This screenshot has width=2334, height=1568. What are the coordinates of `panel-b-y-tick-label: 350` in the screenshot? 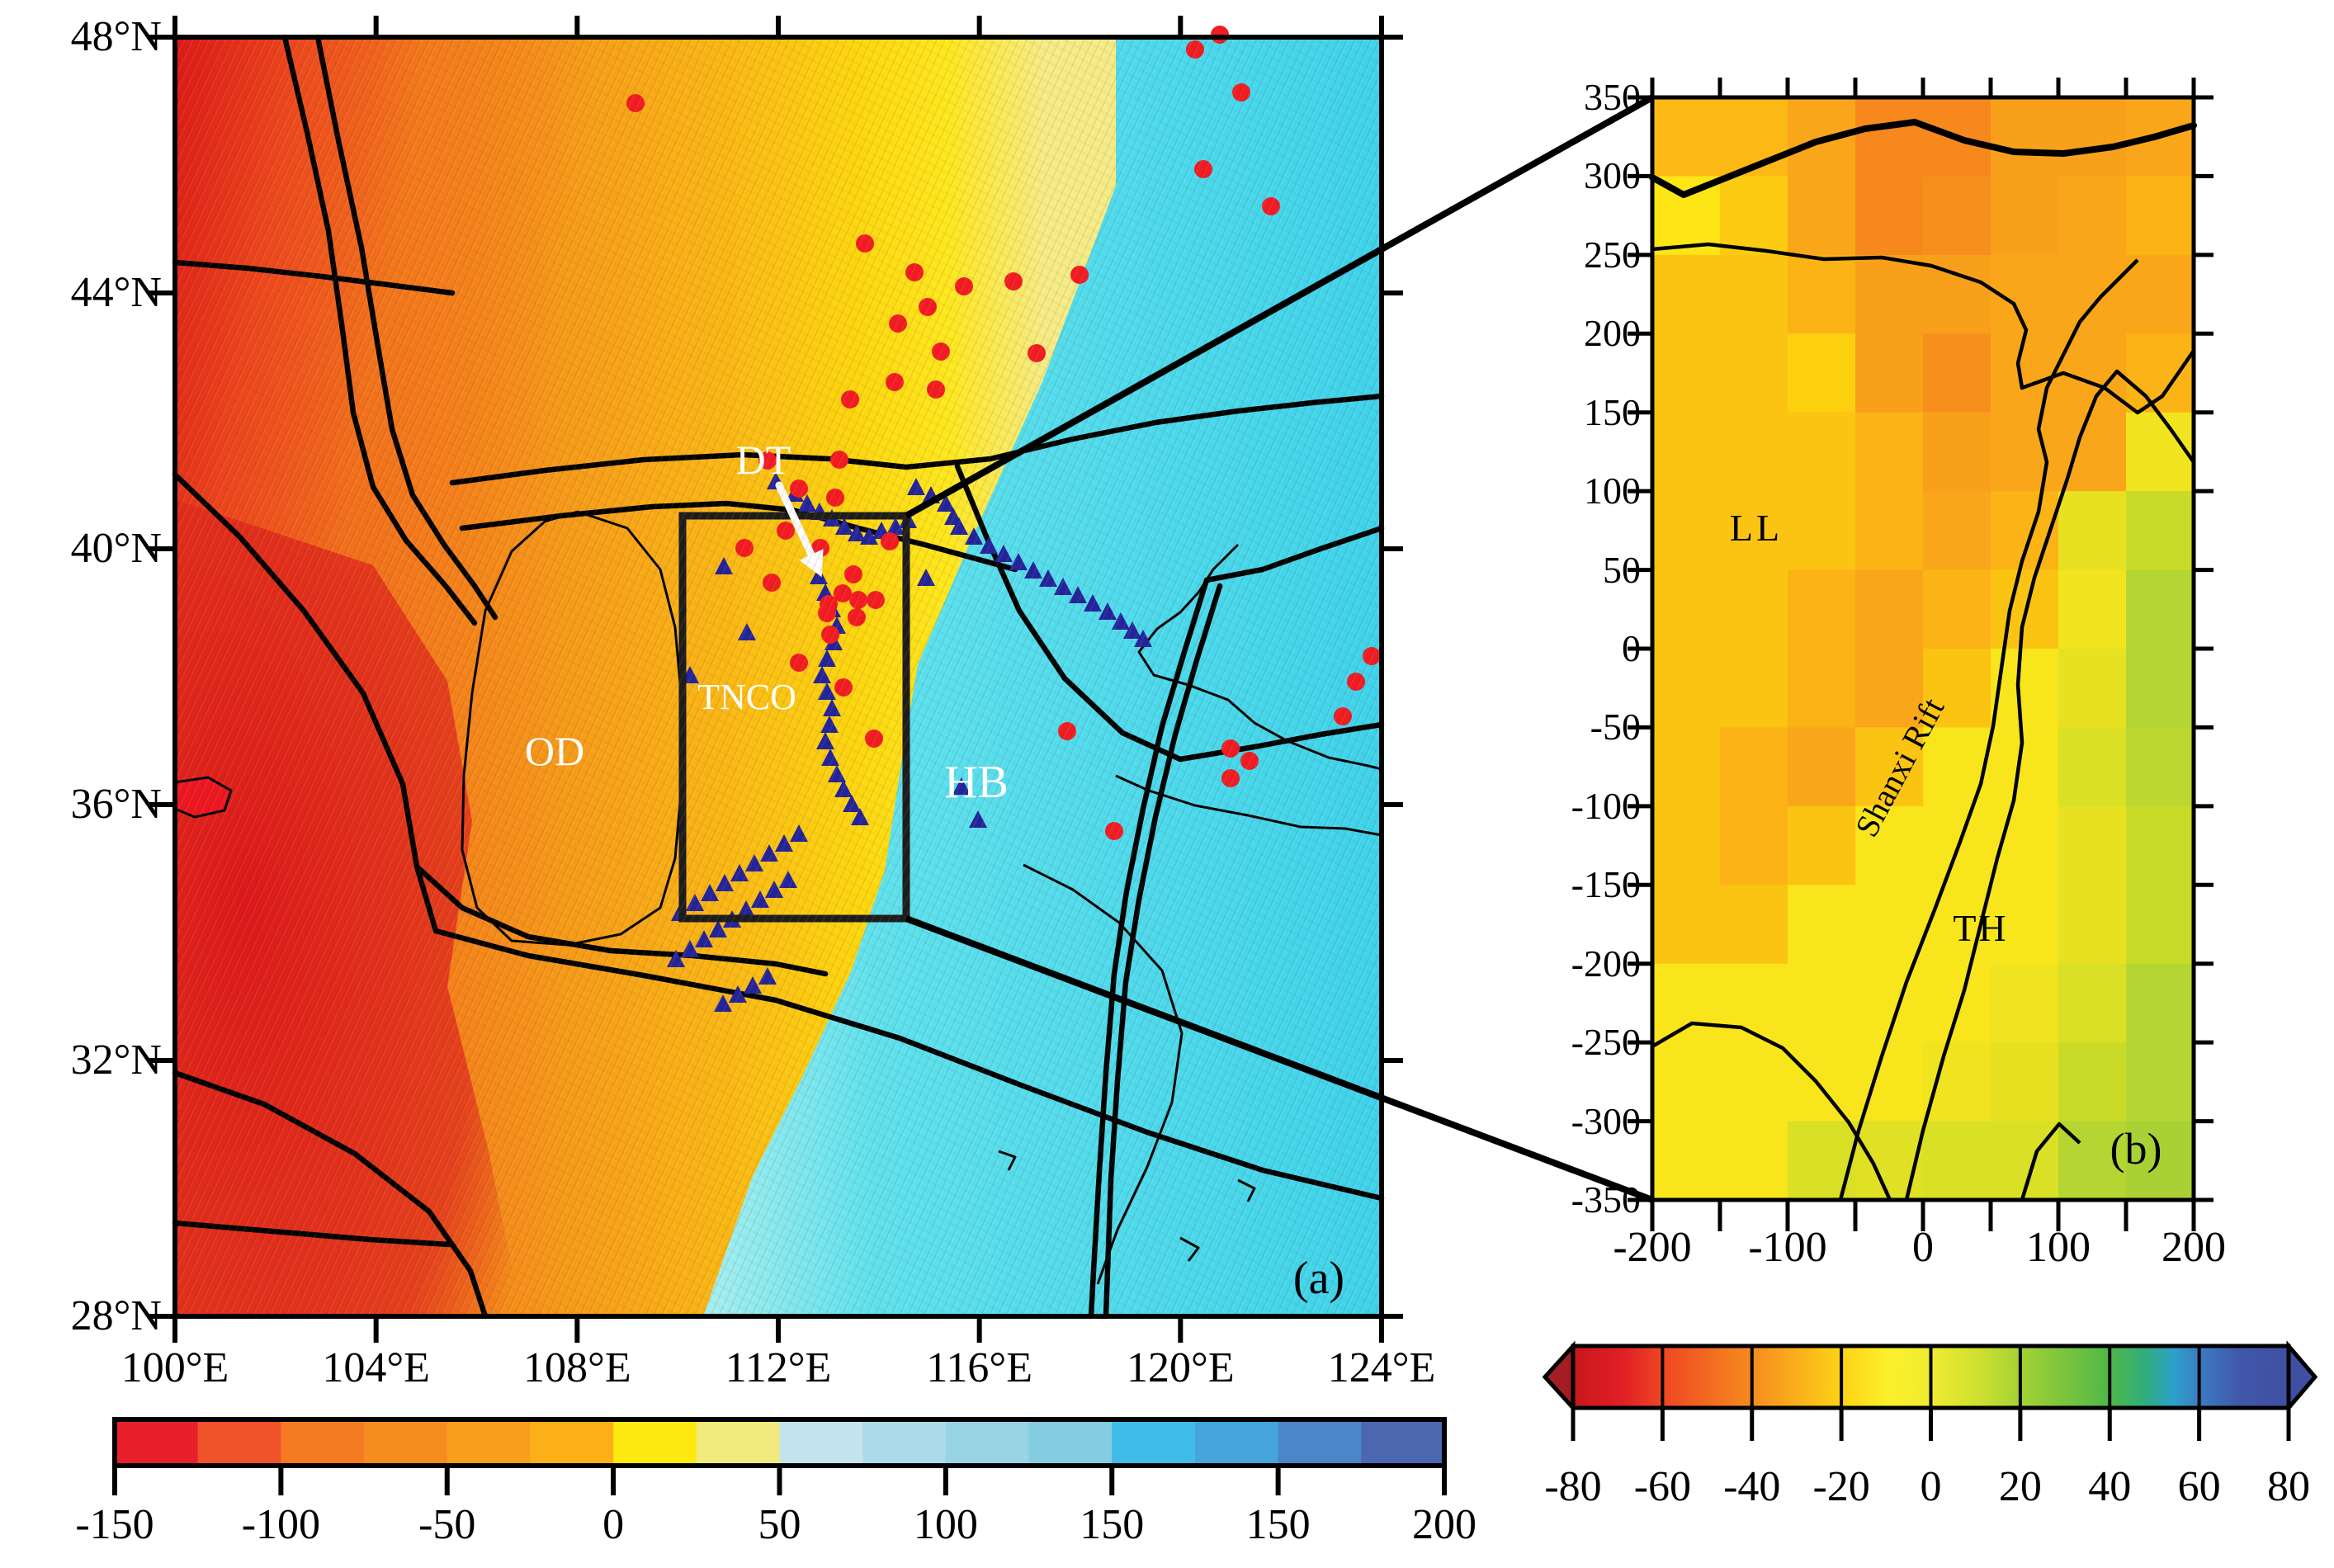 It's located at (1612, 97).